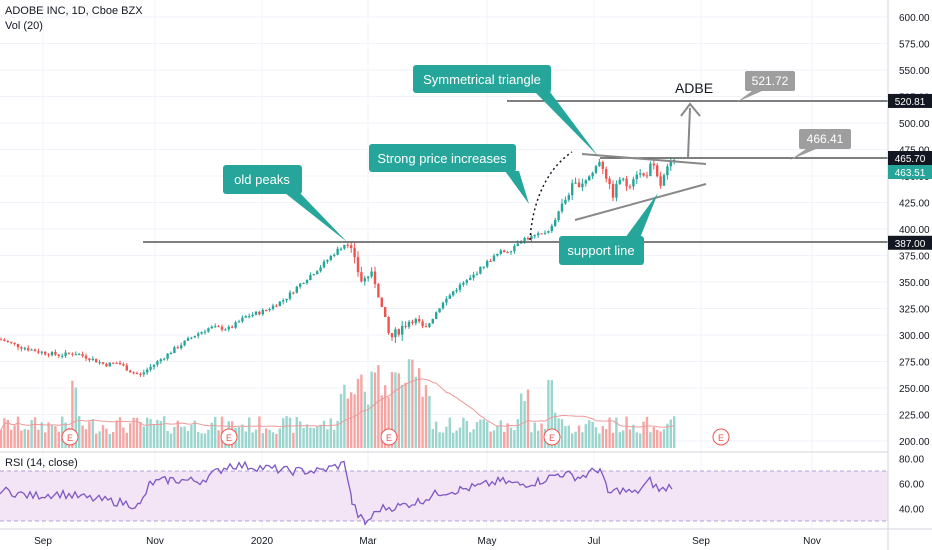  Describe the element at coordinates (910, 102) in the screenshot. I see `price-level-value: 520.81` at that location.